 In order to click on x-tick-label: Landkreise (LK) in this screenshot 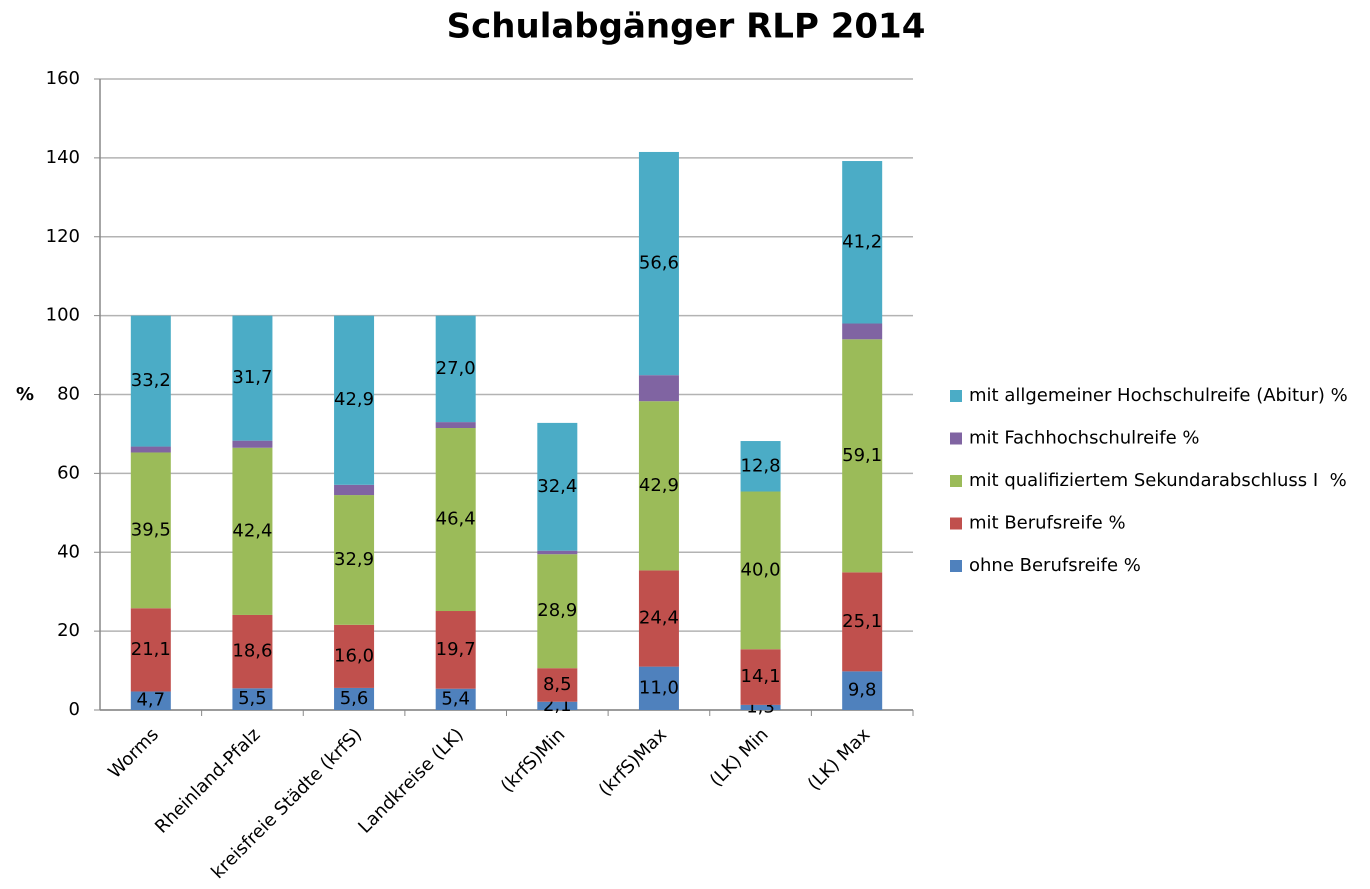, I will do `click(410, 780)`.